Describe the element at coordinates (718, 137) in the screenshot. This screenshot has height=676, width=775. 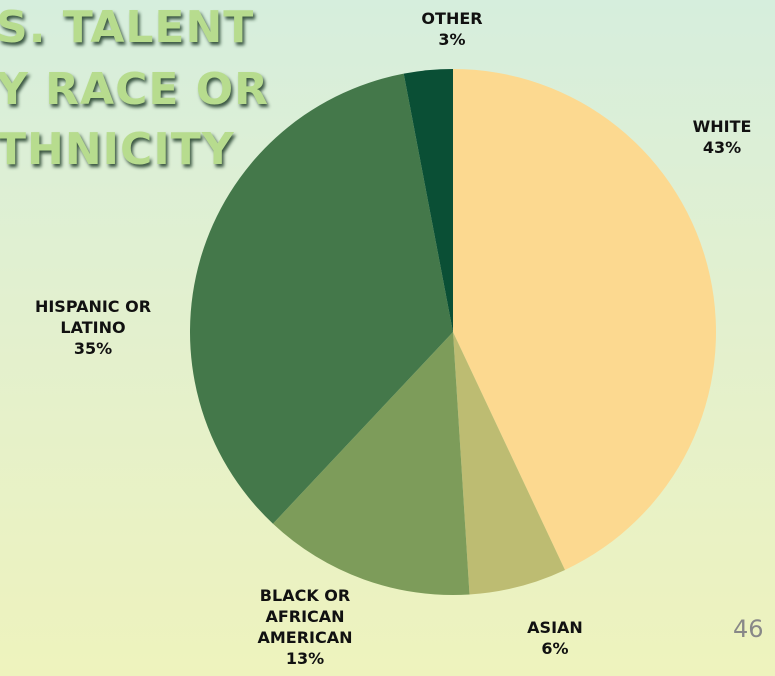
I see `slice-label: WHITE 43%` at that location.